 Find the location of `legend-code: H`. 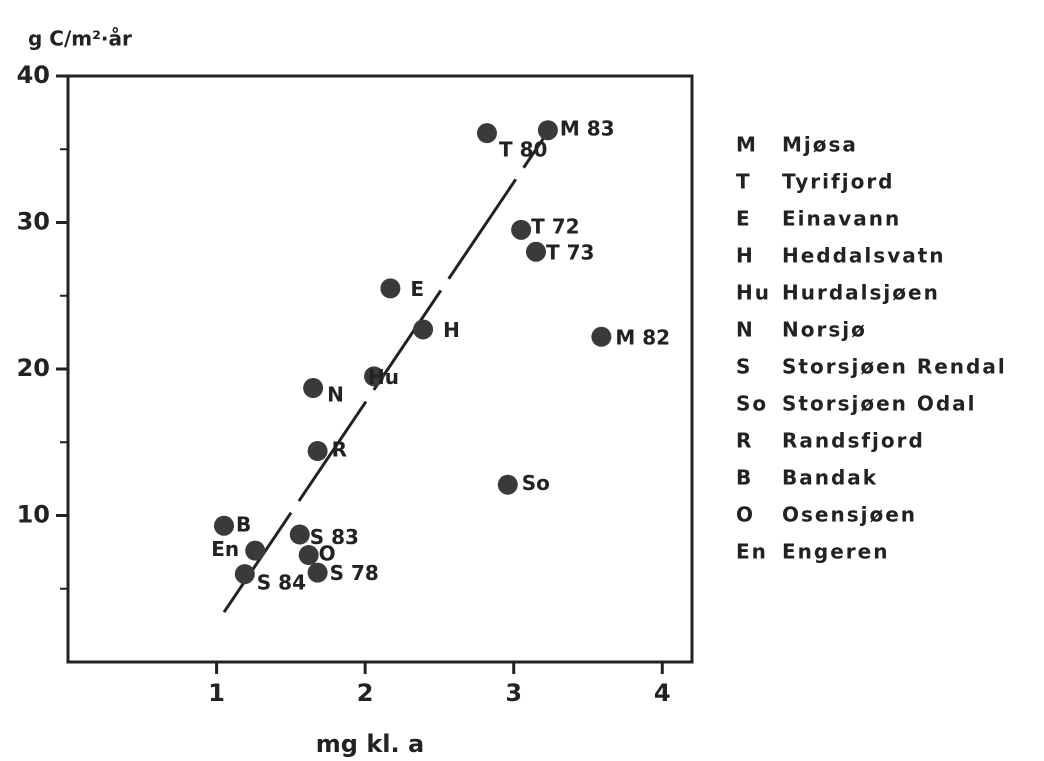

legend-code: H is located at coordinates (745, 256).